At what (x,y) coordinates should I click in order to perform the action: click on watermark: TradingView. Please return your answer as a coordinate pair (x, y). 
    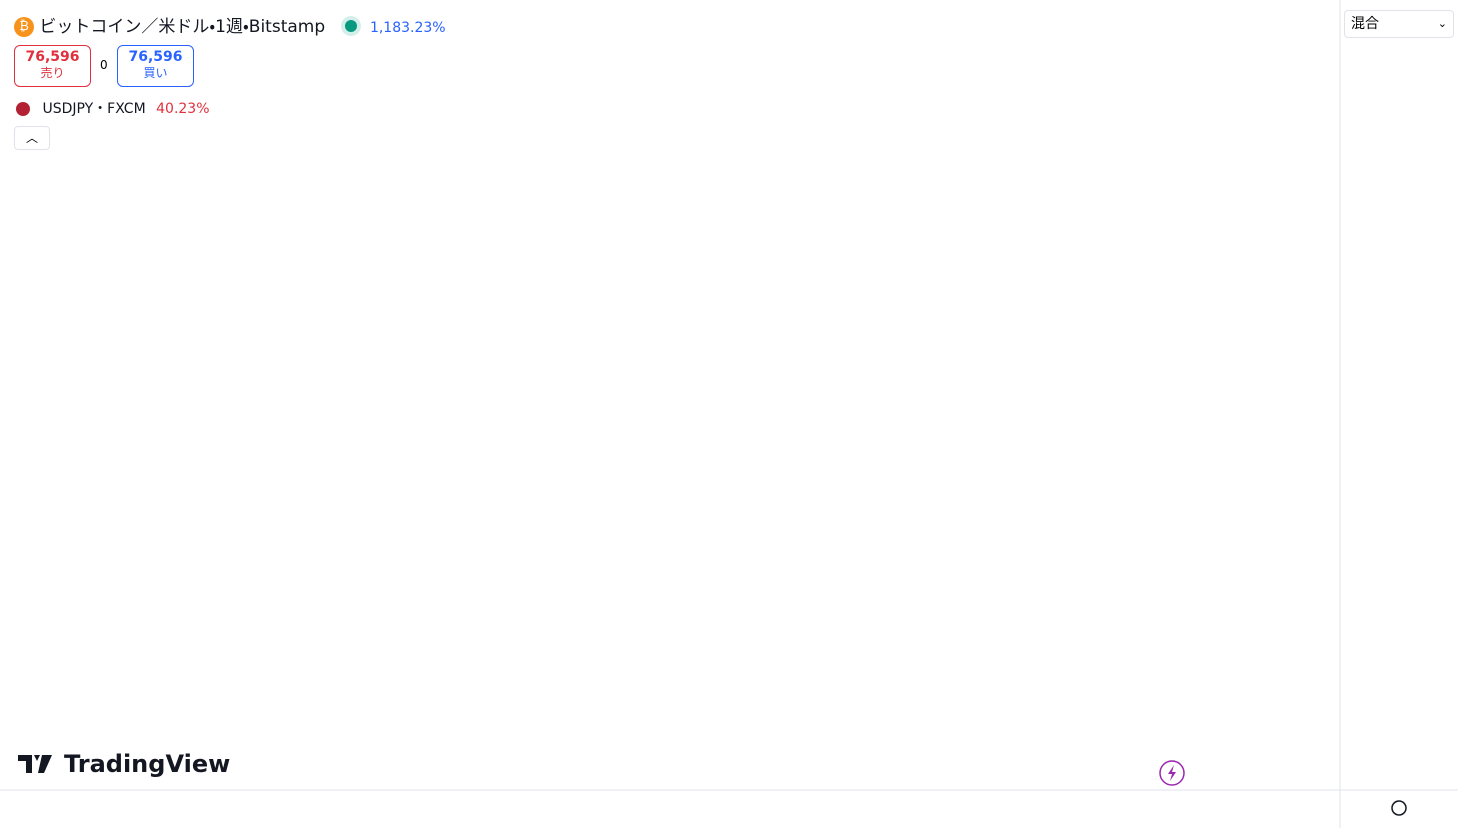
    Looking at the image, I should click on (124, 764).